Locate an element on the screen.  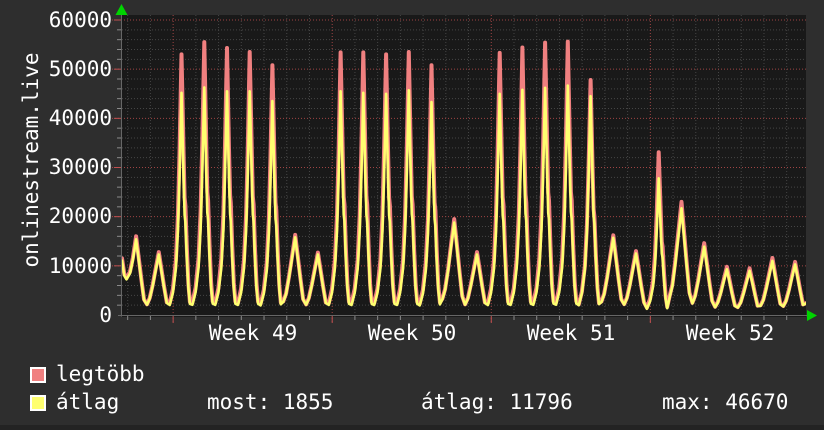
y-tick-label-50000: 50000 is located at coordinates (80, 69).